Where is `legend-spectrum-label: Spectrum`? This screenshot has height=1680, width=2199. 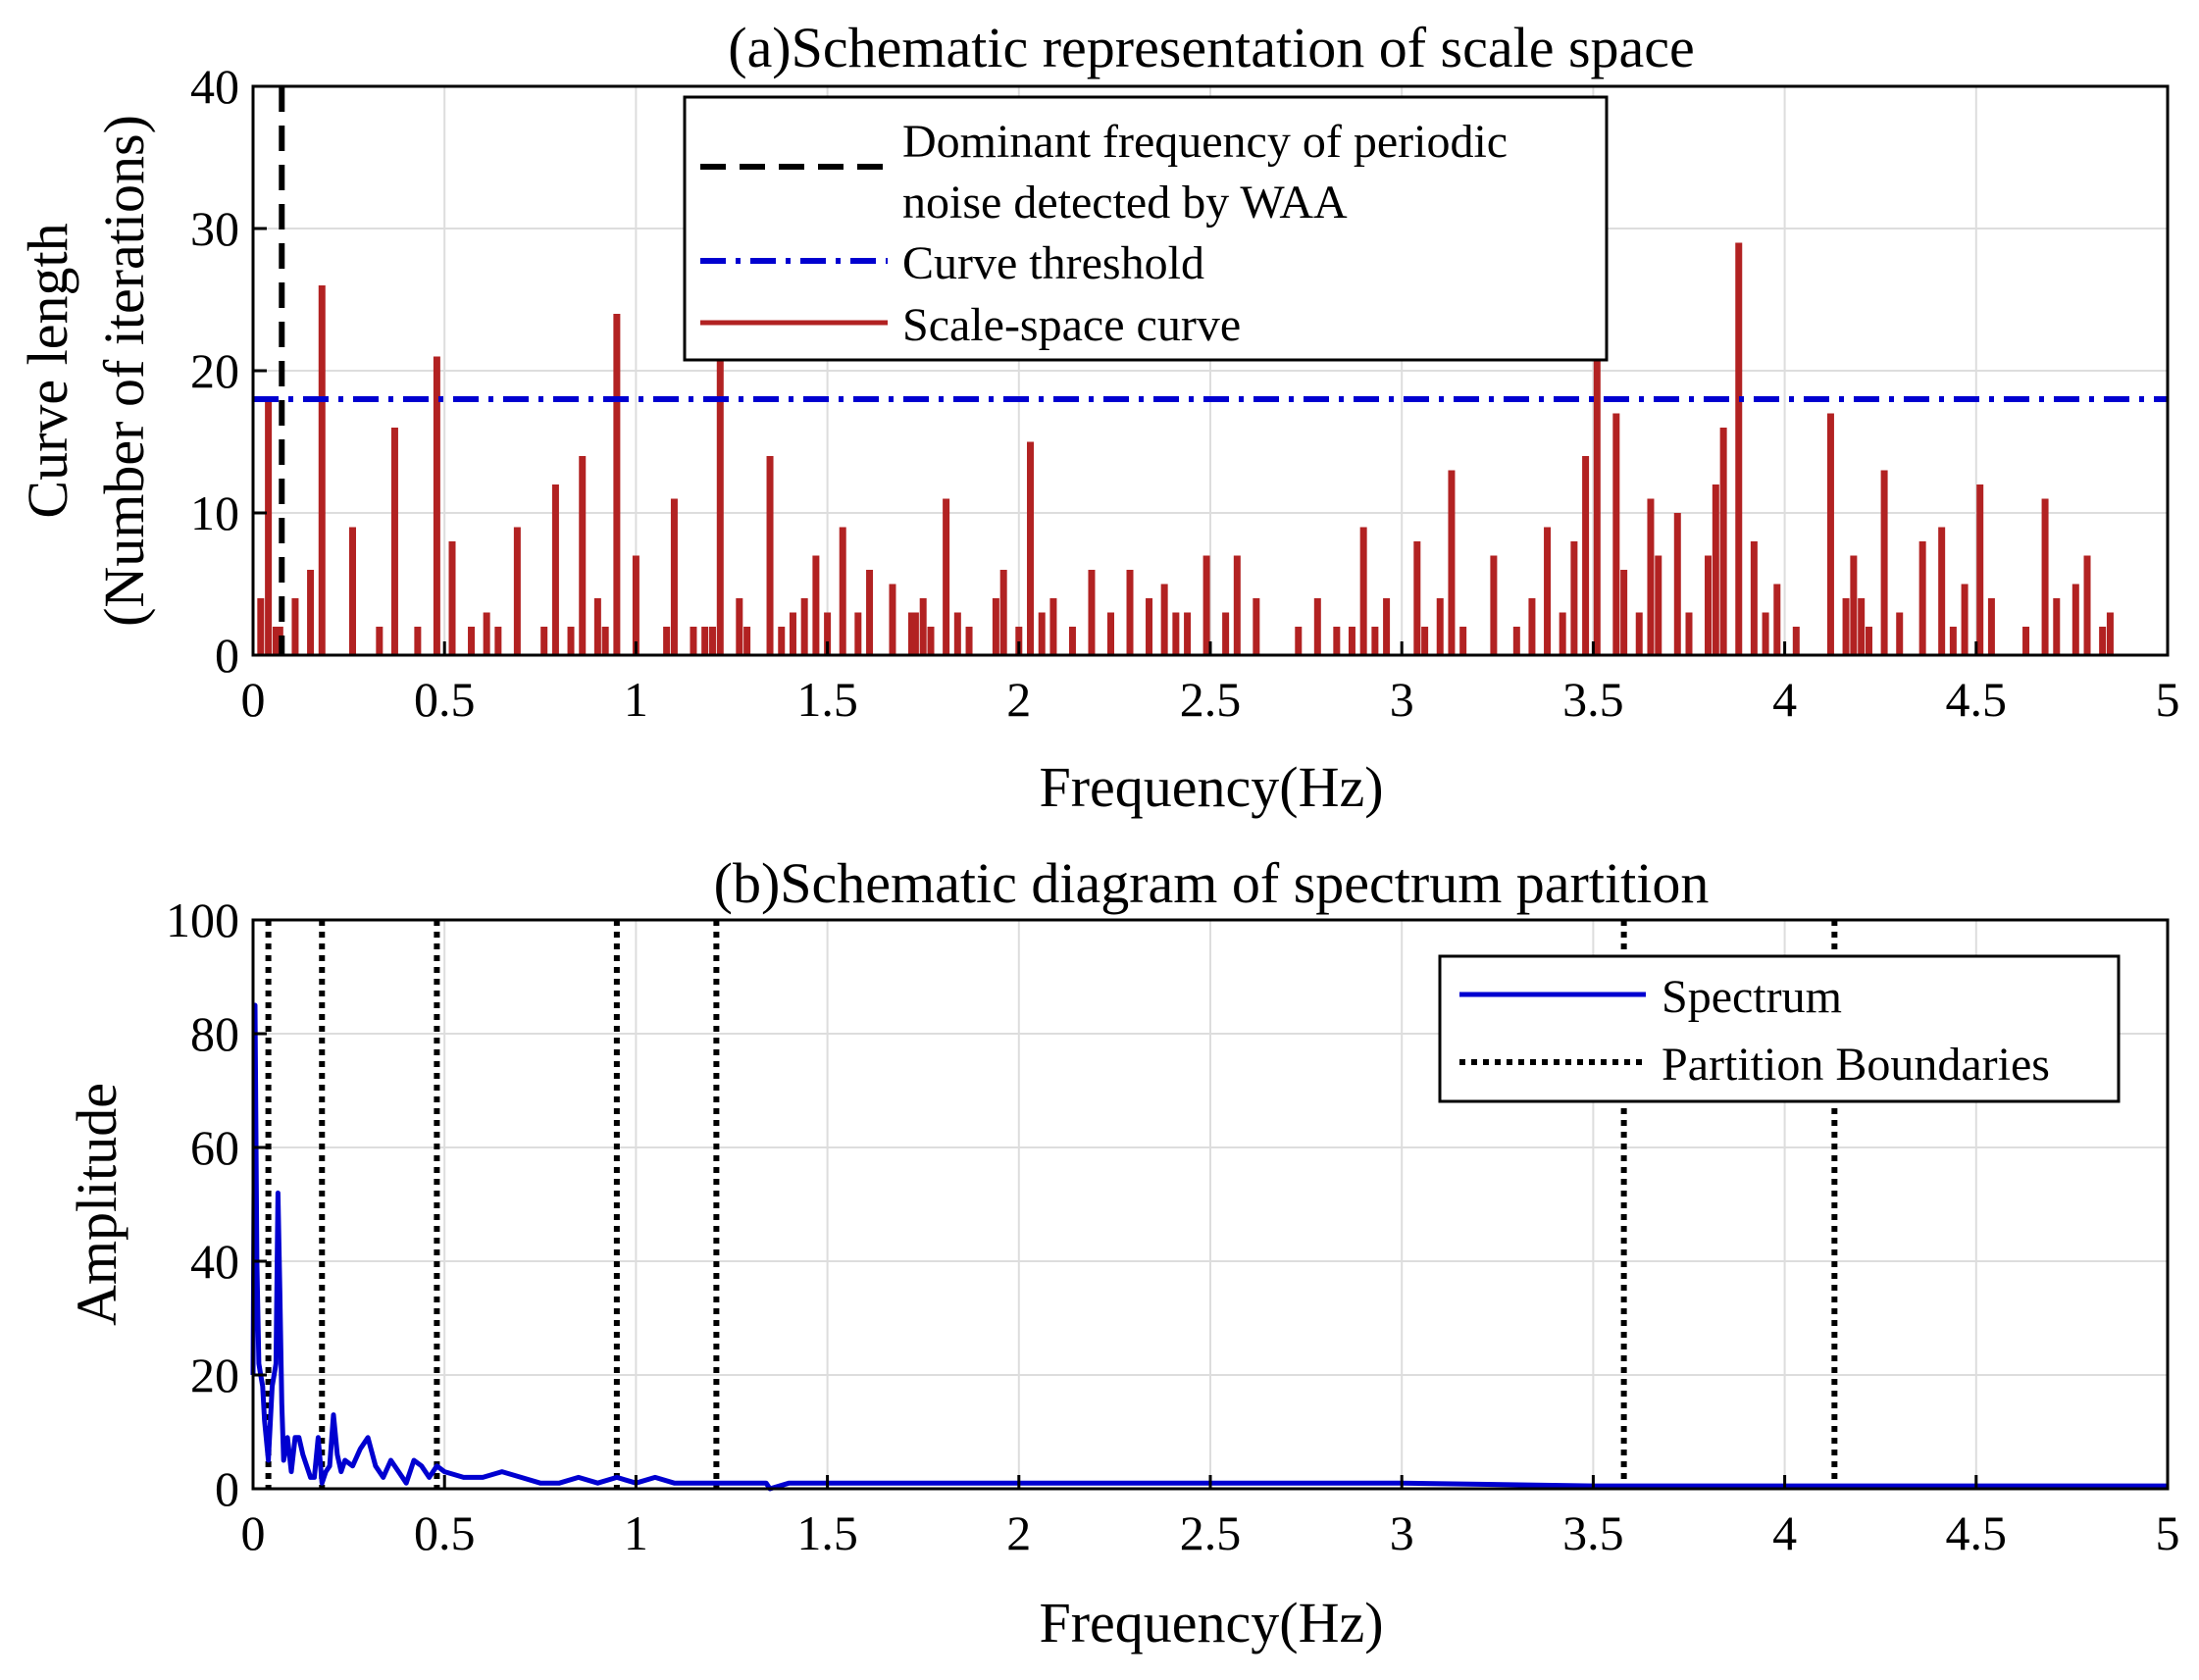
legend-spectrum-label: Spectrum is located at coordinates (1752, 997).